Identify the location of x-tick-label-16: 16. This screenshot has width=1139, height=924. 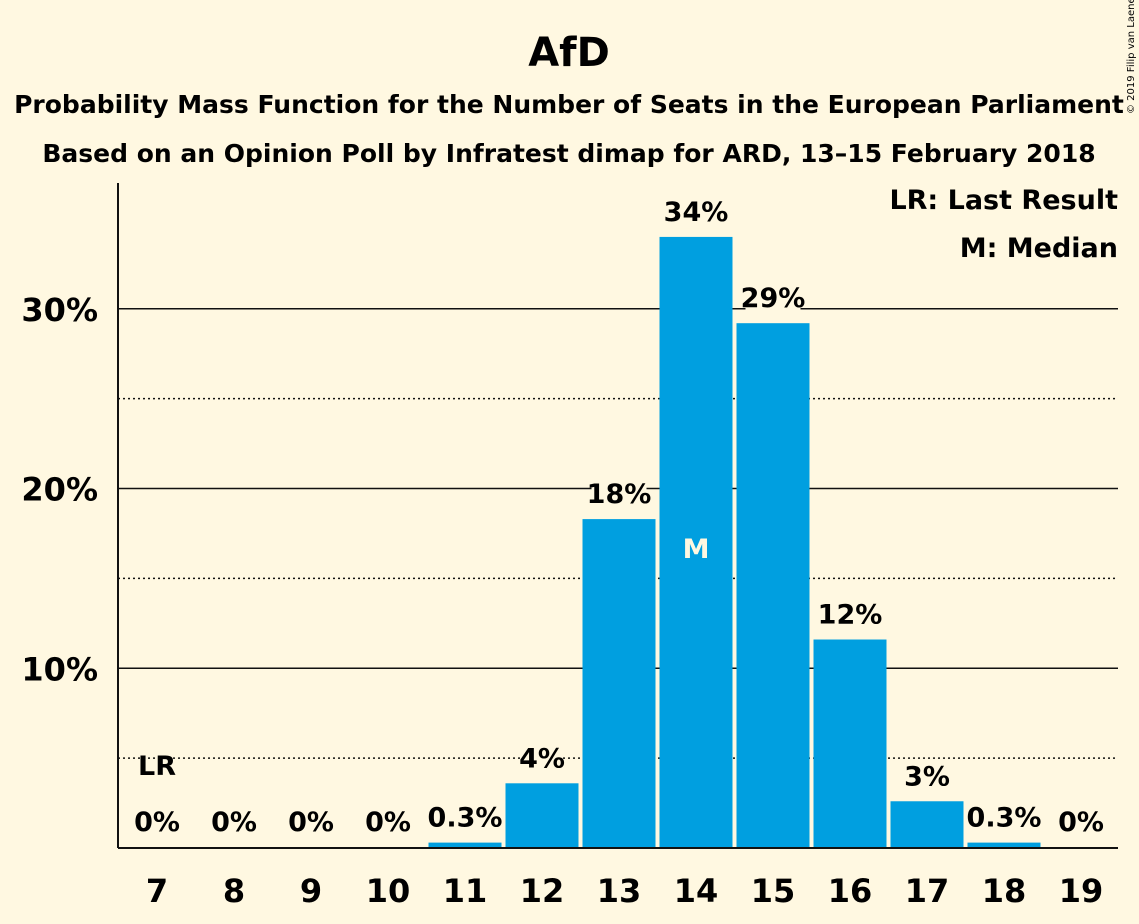
(850, 891).